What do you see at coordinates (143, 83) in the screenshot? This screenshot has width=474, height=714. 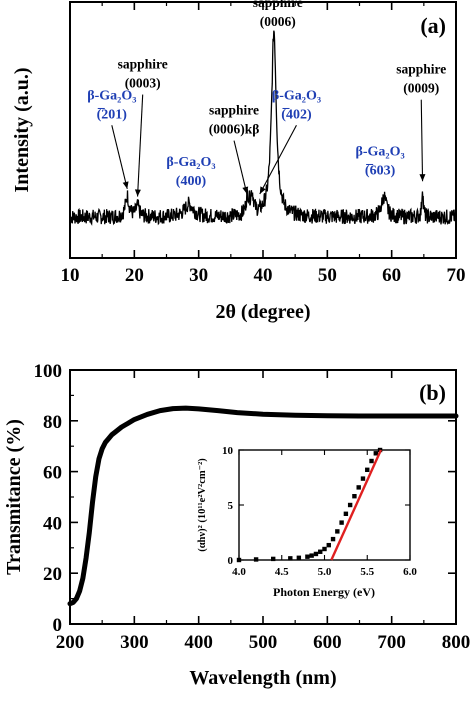 I see `annotation-text: (0003)` at bounding box center [143, 83].